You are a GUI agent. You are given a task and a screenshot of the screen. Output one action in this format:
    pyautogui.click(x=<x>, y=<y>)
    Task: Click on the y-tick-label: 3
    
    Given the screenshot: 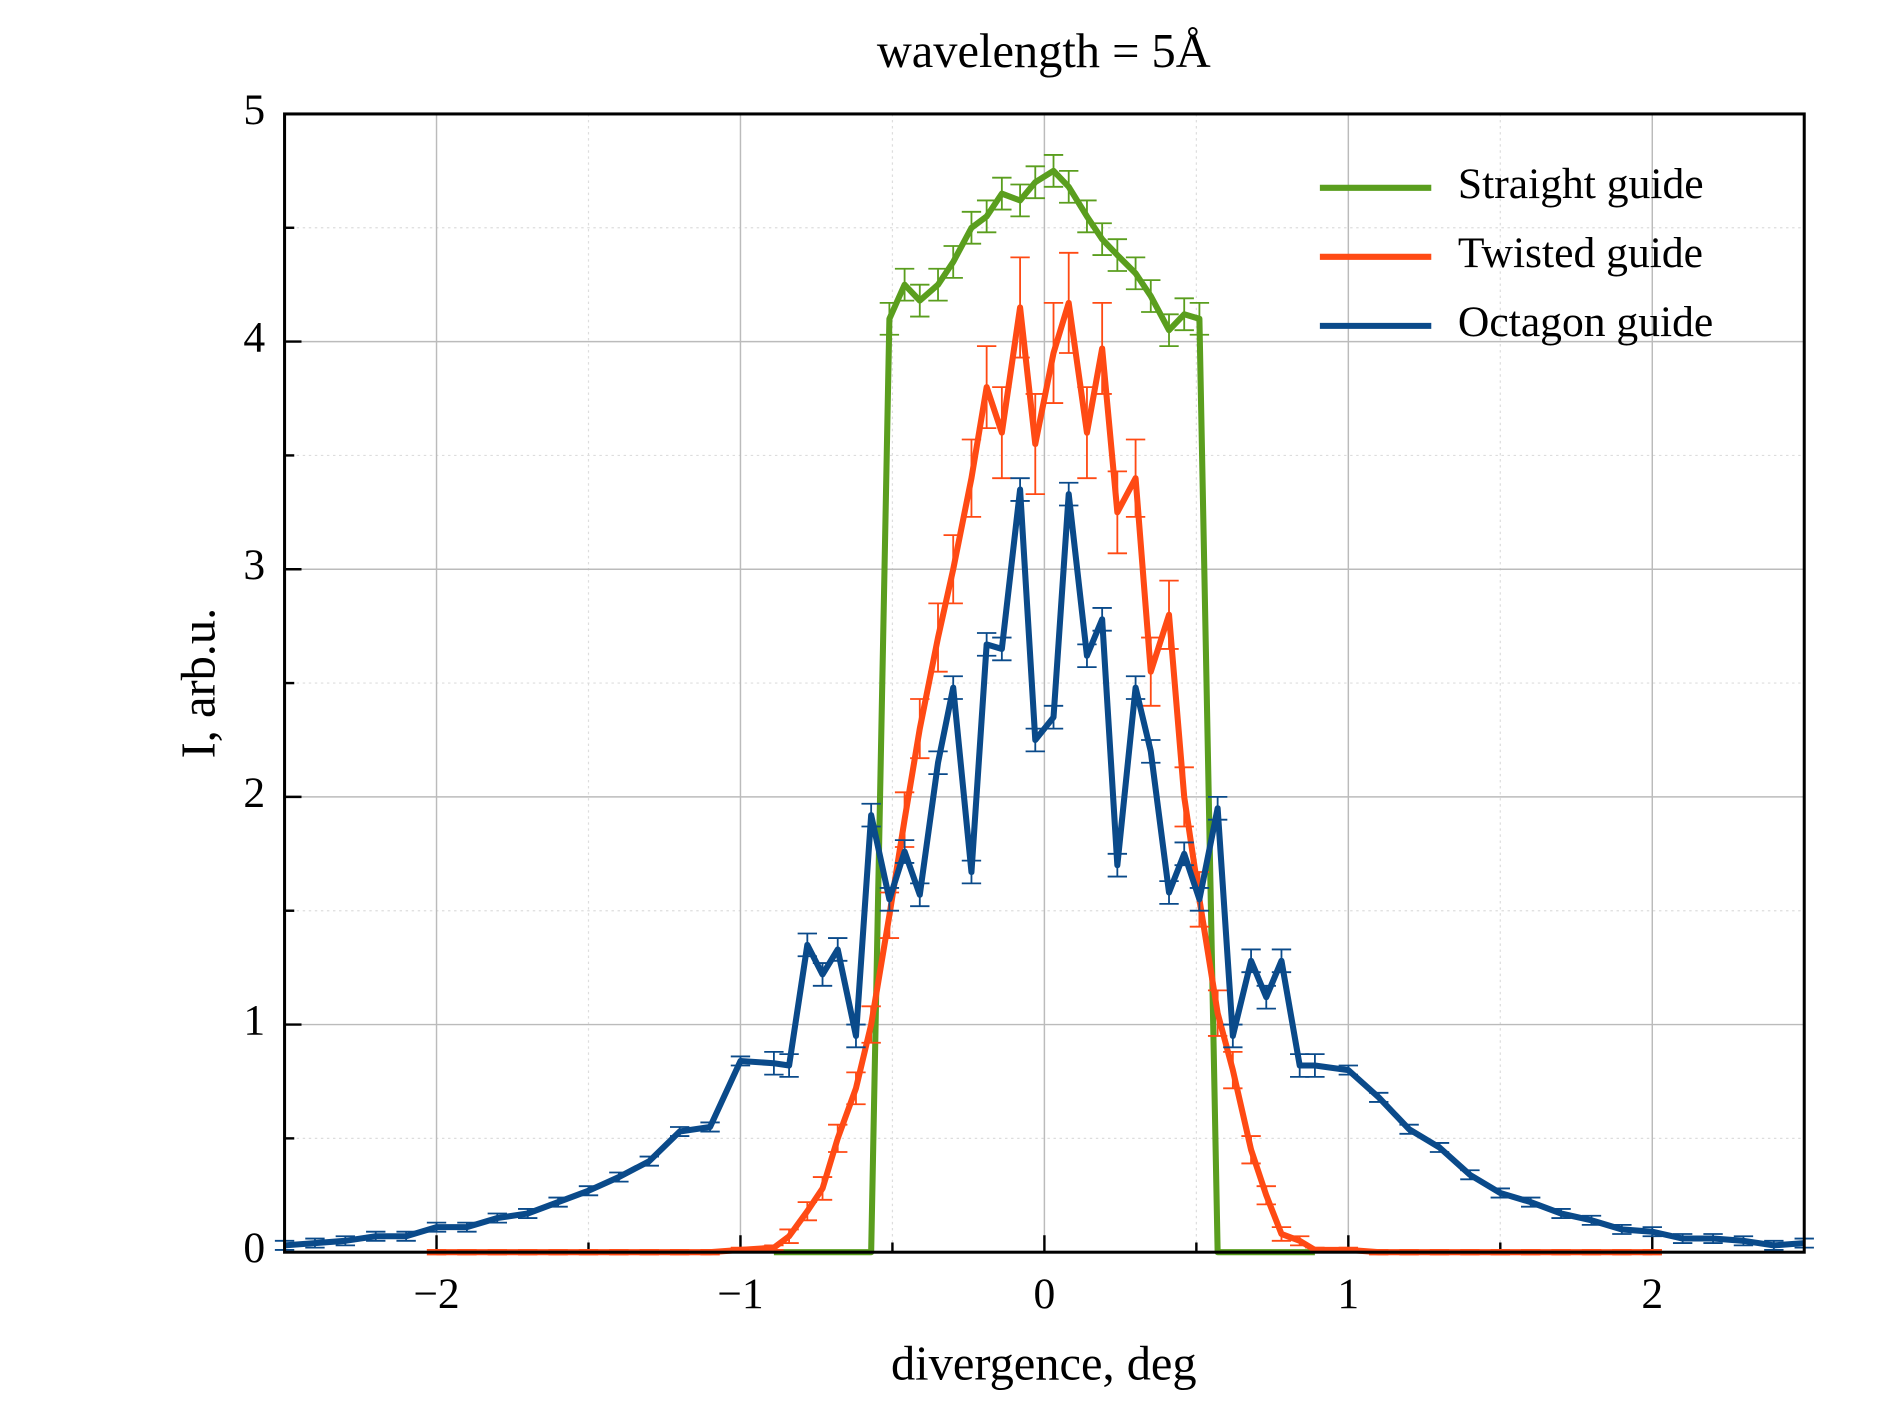 What is the action you would take?
    pyautogui.click(x=254, y=565)
    